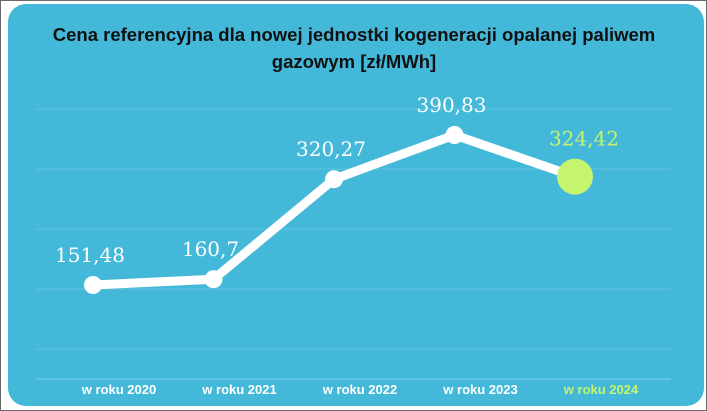  What do you see at coordinates (331, 149) in the screenshot?
I see `data-label-3: 320,27` at bounding box center [331, 149].